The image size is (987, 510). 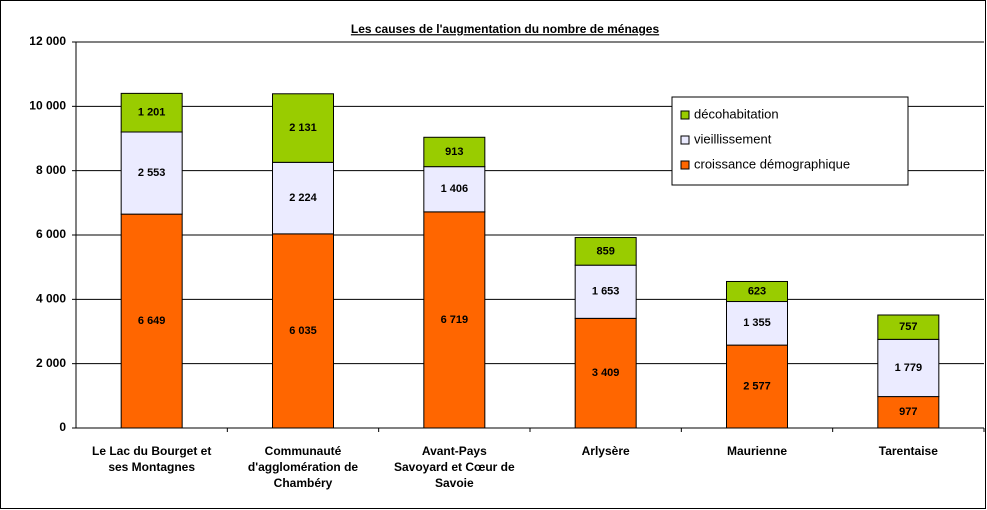 I want to click on data-label: 913, so click(x=454, y=152).